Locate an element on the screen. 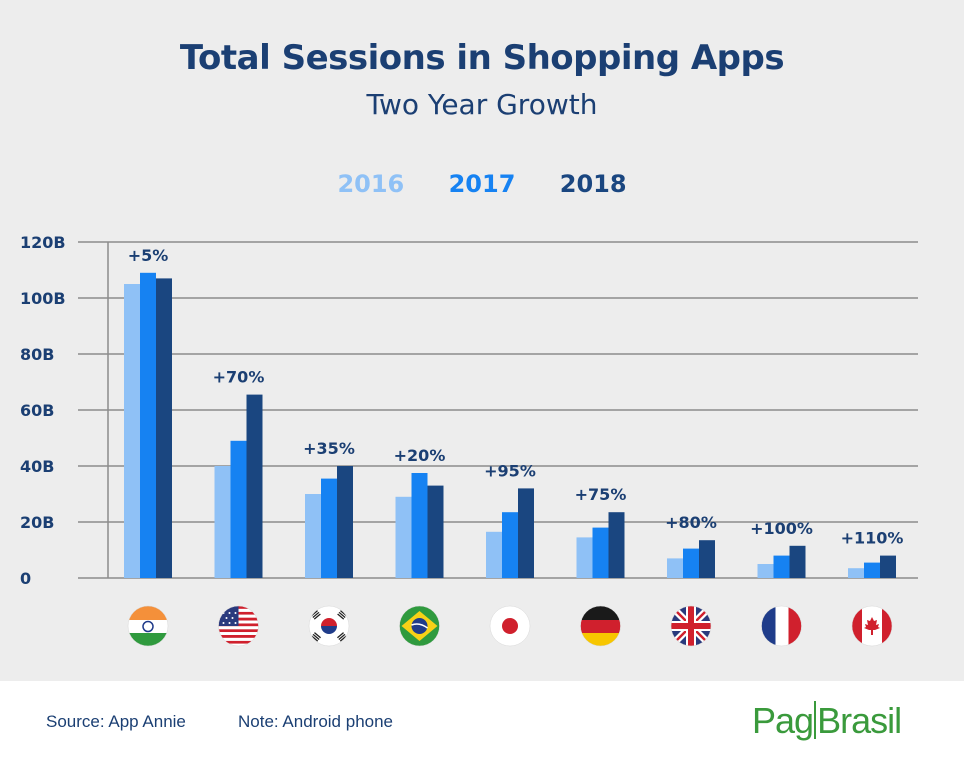  pagbrasil-logo: Pag Brasil is located at coordinates (827, 721).